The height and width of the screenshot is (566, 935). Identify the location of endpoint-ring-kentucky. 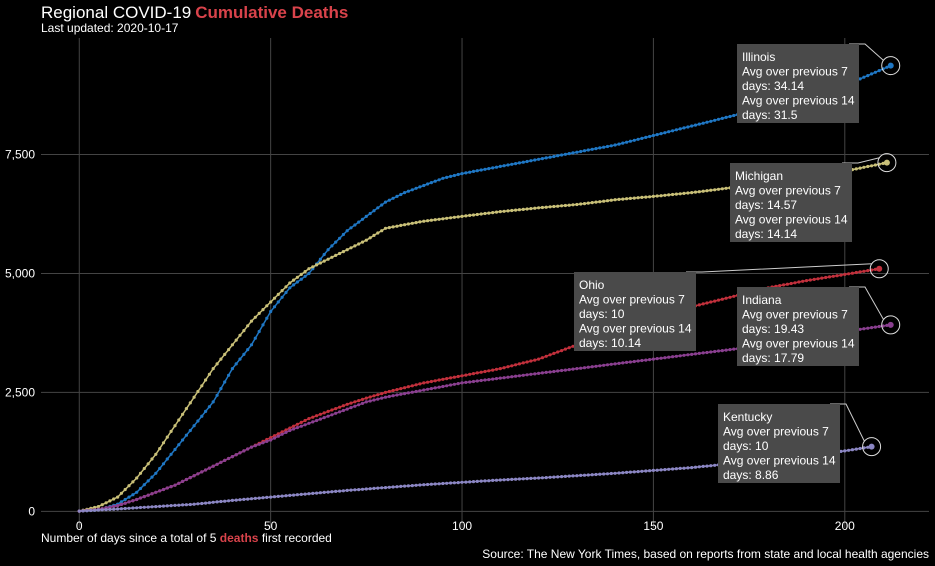
(872, 447).